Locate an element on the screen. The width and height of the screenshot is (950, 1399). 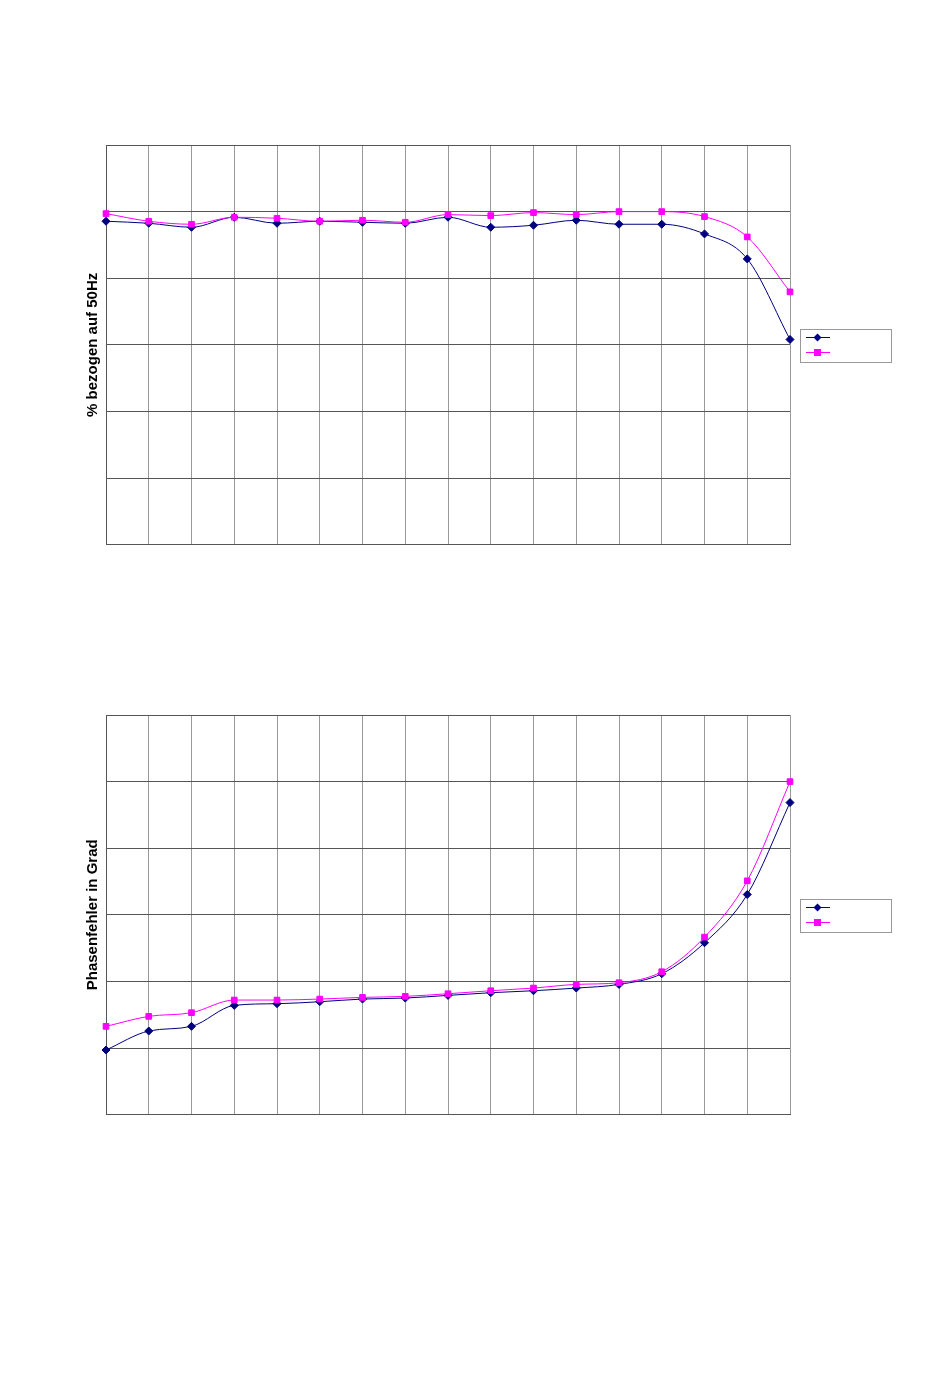
y-axis-title: % bezogen auf 50Hz is located at coordinates (92, 344).